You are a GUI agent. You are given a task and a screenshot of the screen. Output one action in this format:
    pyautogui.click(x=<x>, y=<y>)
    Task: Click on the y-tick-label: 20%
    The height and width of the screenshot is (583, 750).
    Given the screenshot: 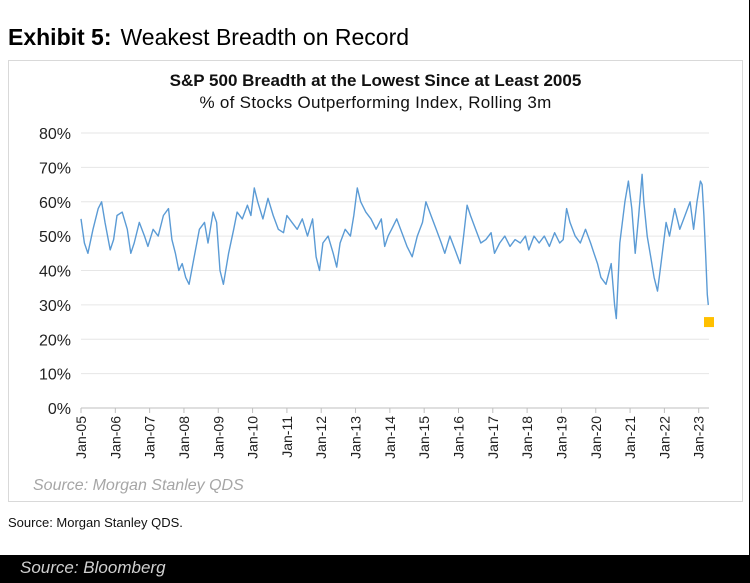 What is the action you would take?
    pyautogui.click(x=55, y=340)
    